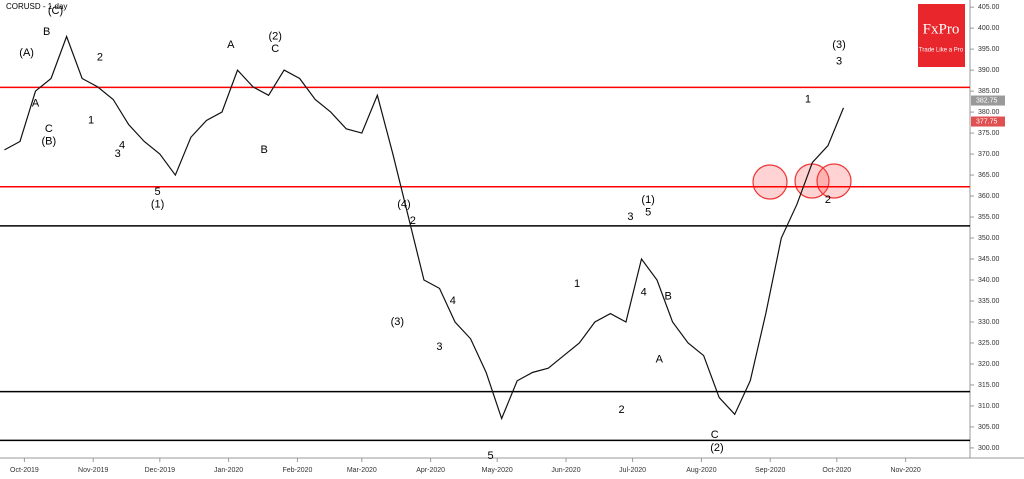 Image resolution: width=1024 pixels, height=479 pixels. I want to click on y-tick-label: 315.00, so click(989, 385).